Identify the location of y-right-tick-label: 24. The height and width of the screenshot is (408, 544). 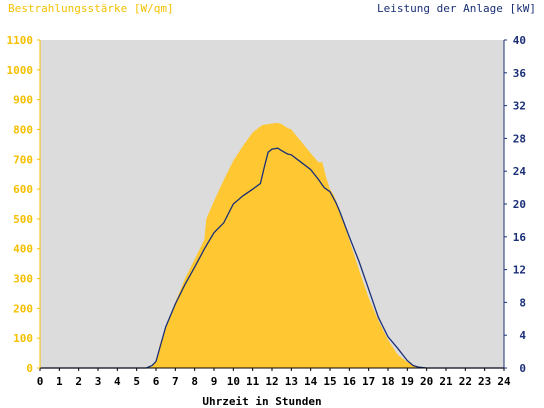
(520, 171).